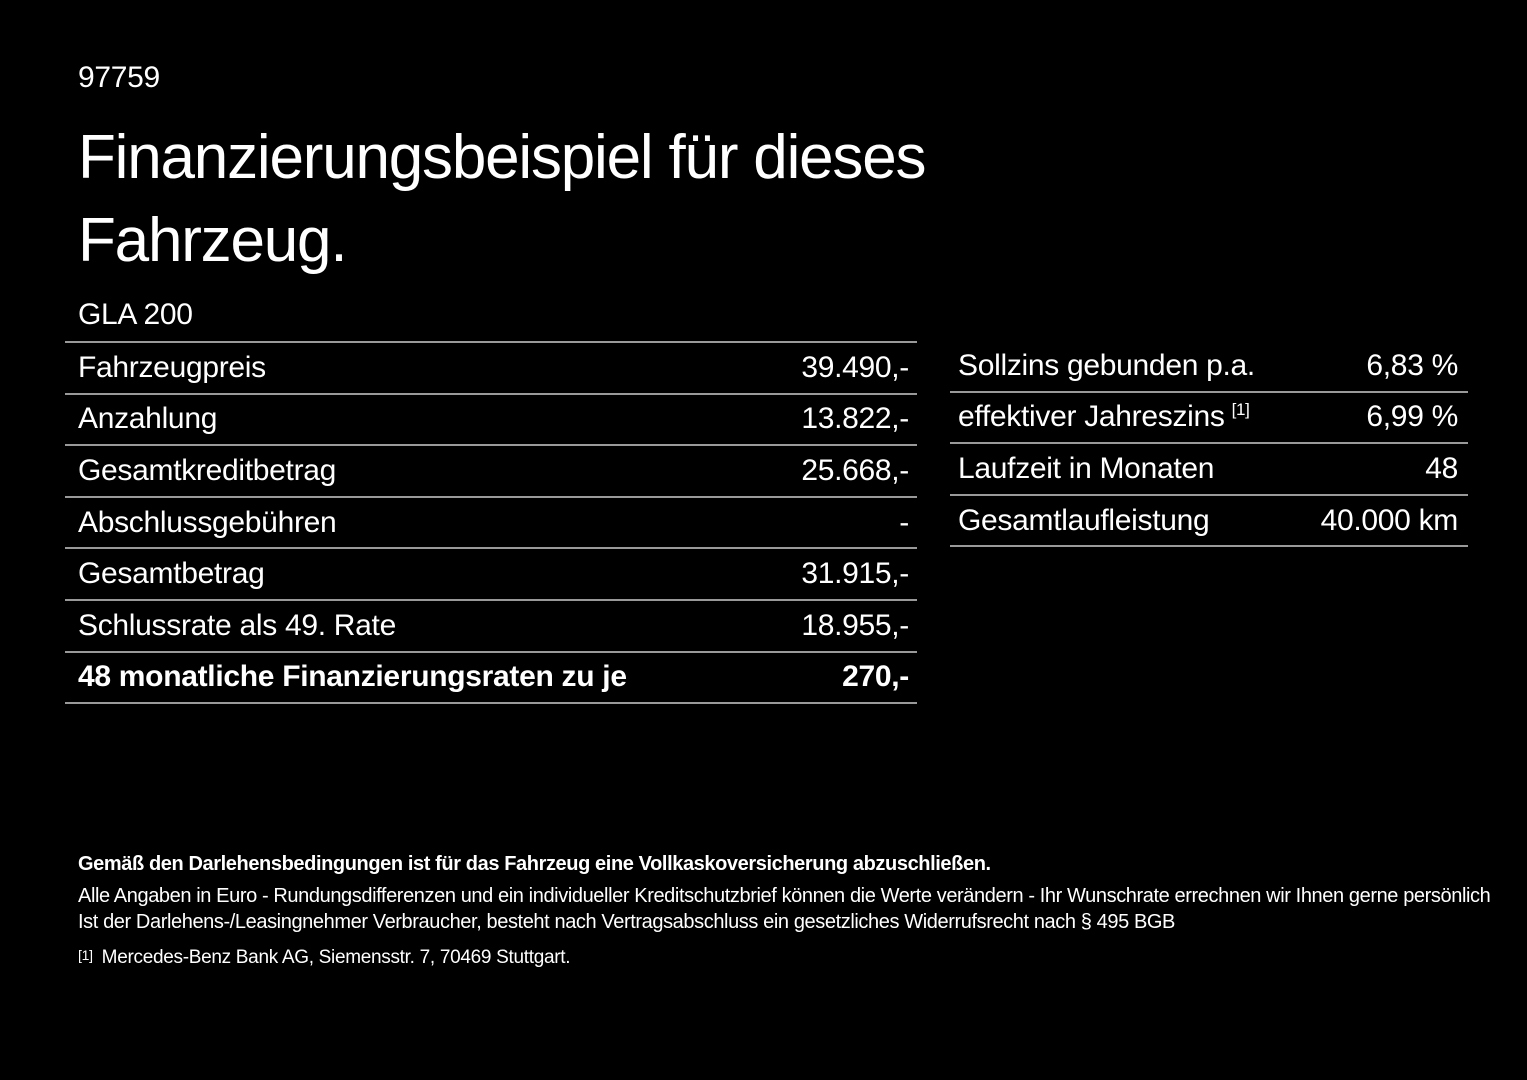 The image size is (1527, 1080). I want to click on row-label: Gesamtlaufleistung, so click(1084, 520).